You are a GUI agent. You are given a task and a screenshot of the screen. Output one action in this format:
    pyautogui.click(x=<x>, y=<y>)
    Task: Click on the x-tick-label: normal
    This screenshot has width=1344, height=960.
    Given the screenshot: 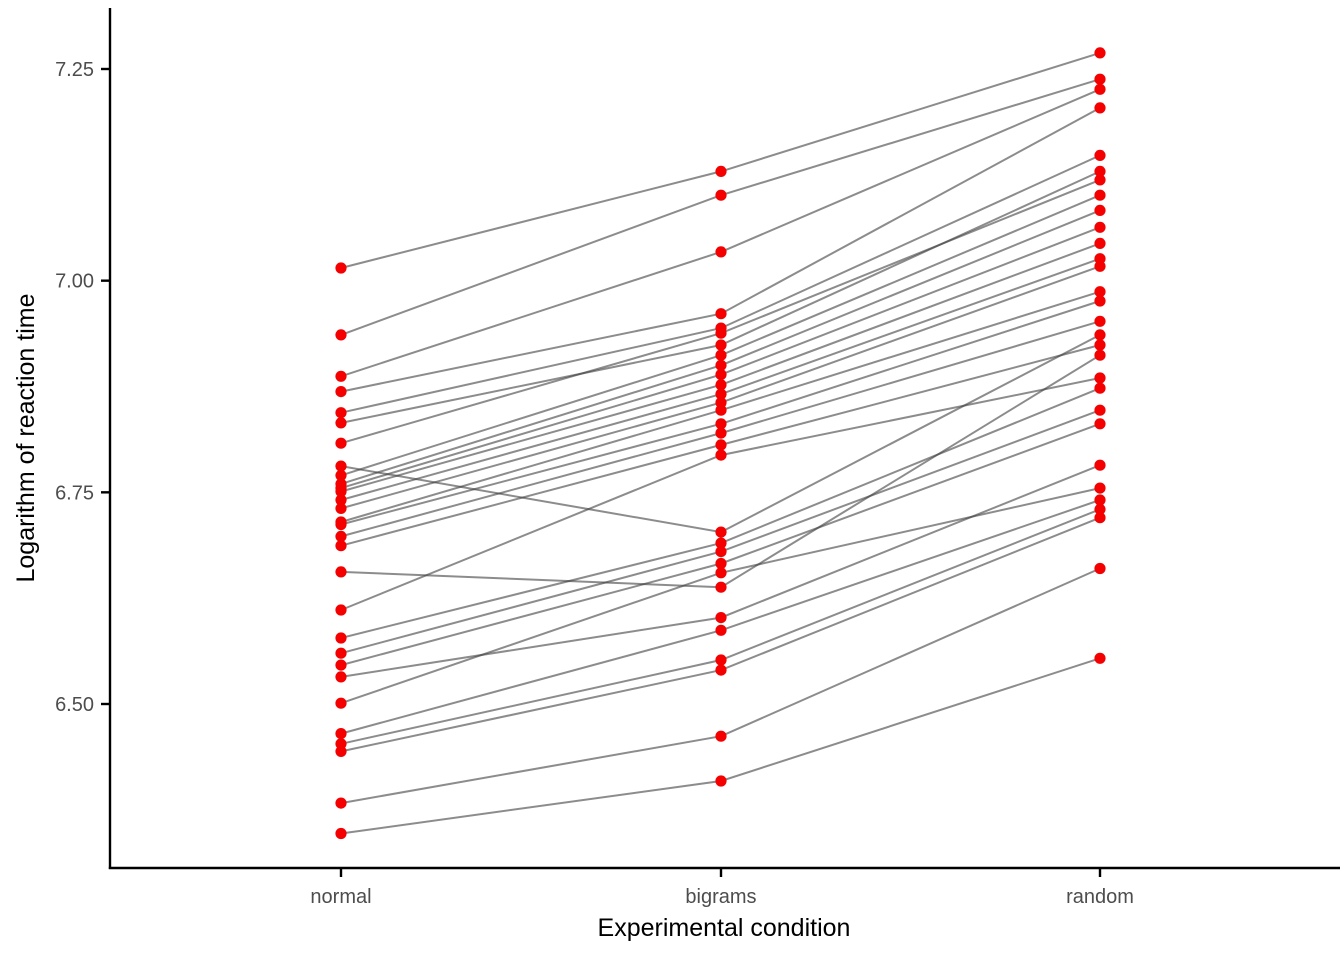 What is the action you would take?
    pyautogui.click(x=340, y=897)
    